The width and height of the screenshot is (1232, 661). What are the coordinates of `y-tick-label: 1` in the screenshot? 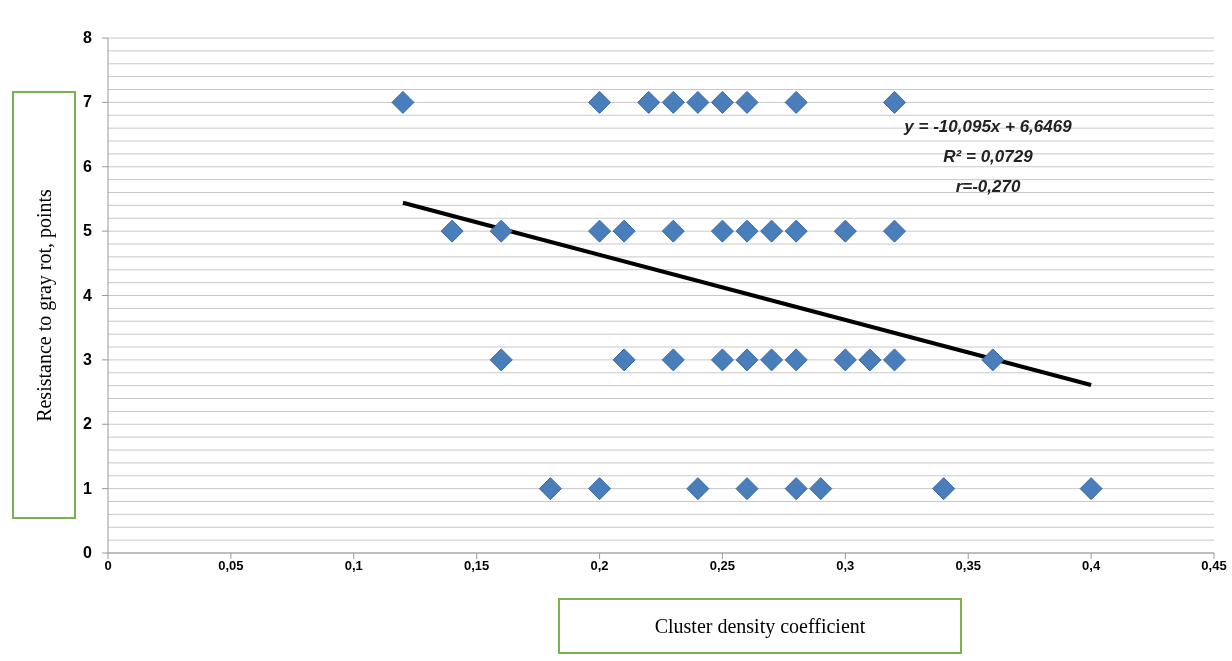 It's located at (88, 488).